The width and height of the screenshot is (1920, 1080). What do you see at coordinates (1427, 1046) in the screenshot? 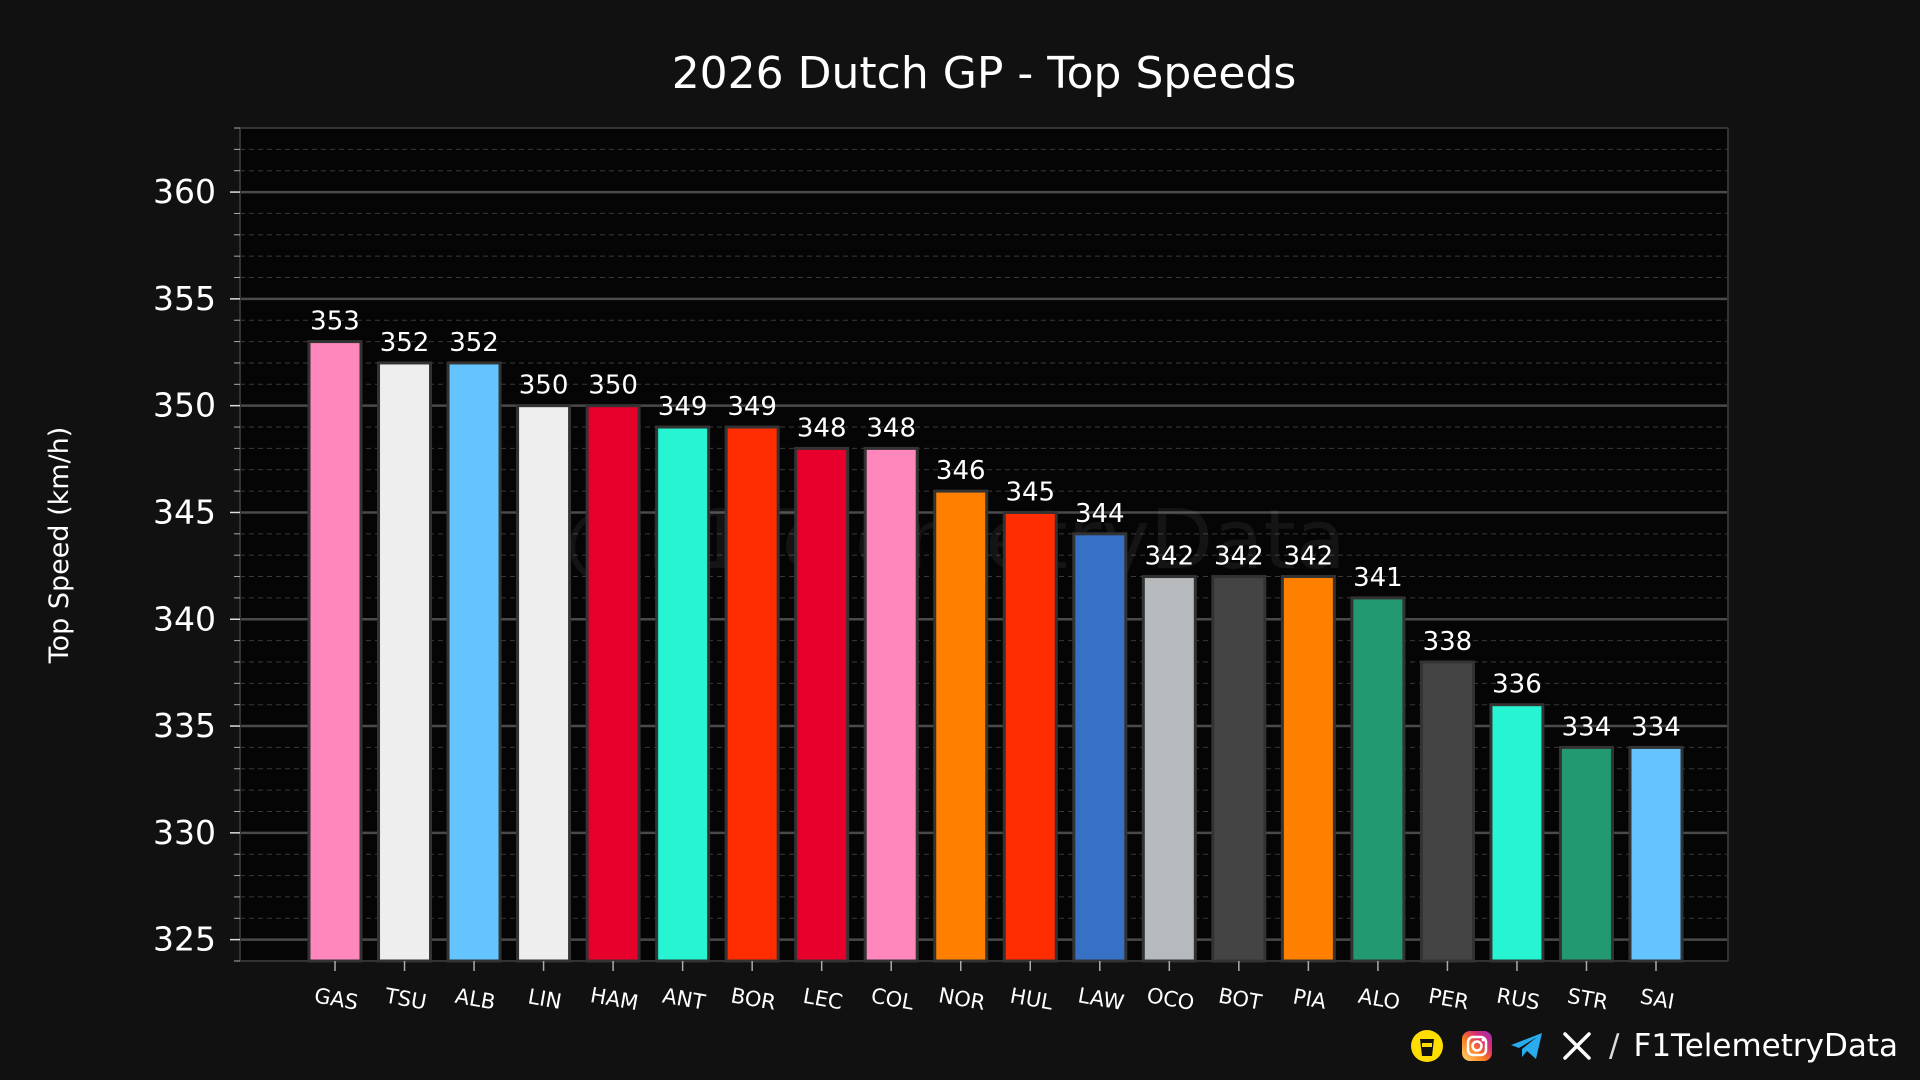
I see `buymeacoffee-icon` at bounding box center [1427, 1046].